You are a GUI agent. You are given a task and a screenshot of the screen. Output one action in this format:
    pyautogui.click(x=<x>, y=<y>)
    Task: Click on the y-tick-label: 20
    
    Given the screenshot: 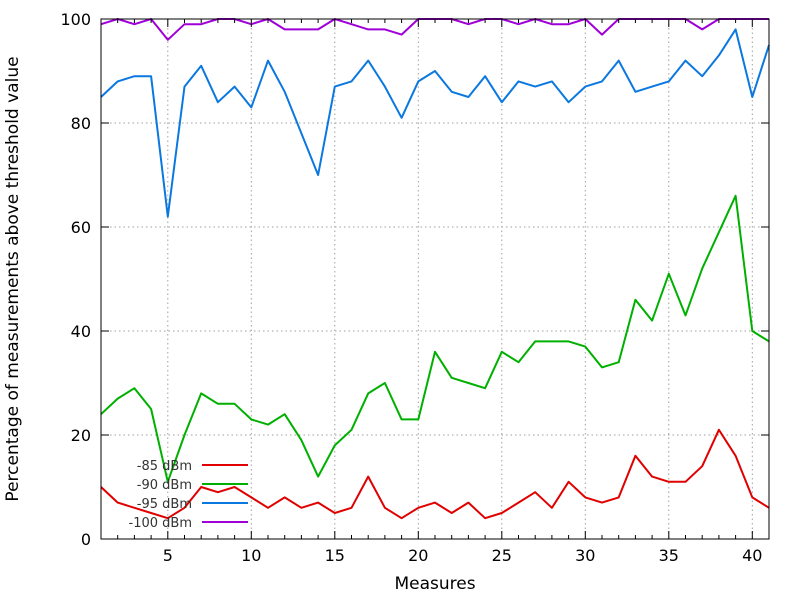 What is the action you would take?
    pyautogui.click(x=81, y=435)
    